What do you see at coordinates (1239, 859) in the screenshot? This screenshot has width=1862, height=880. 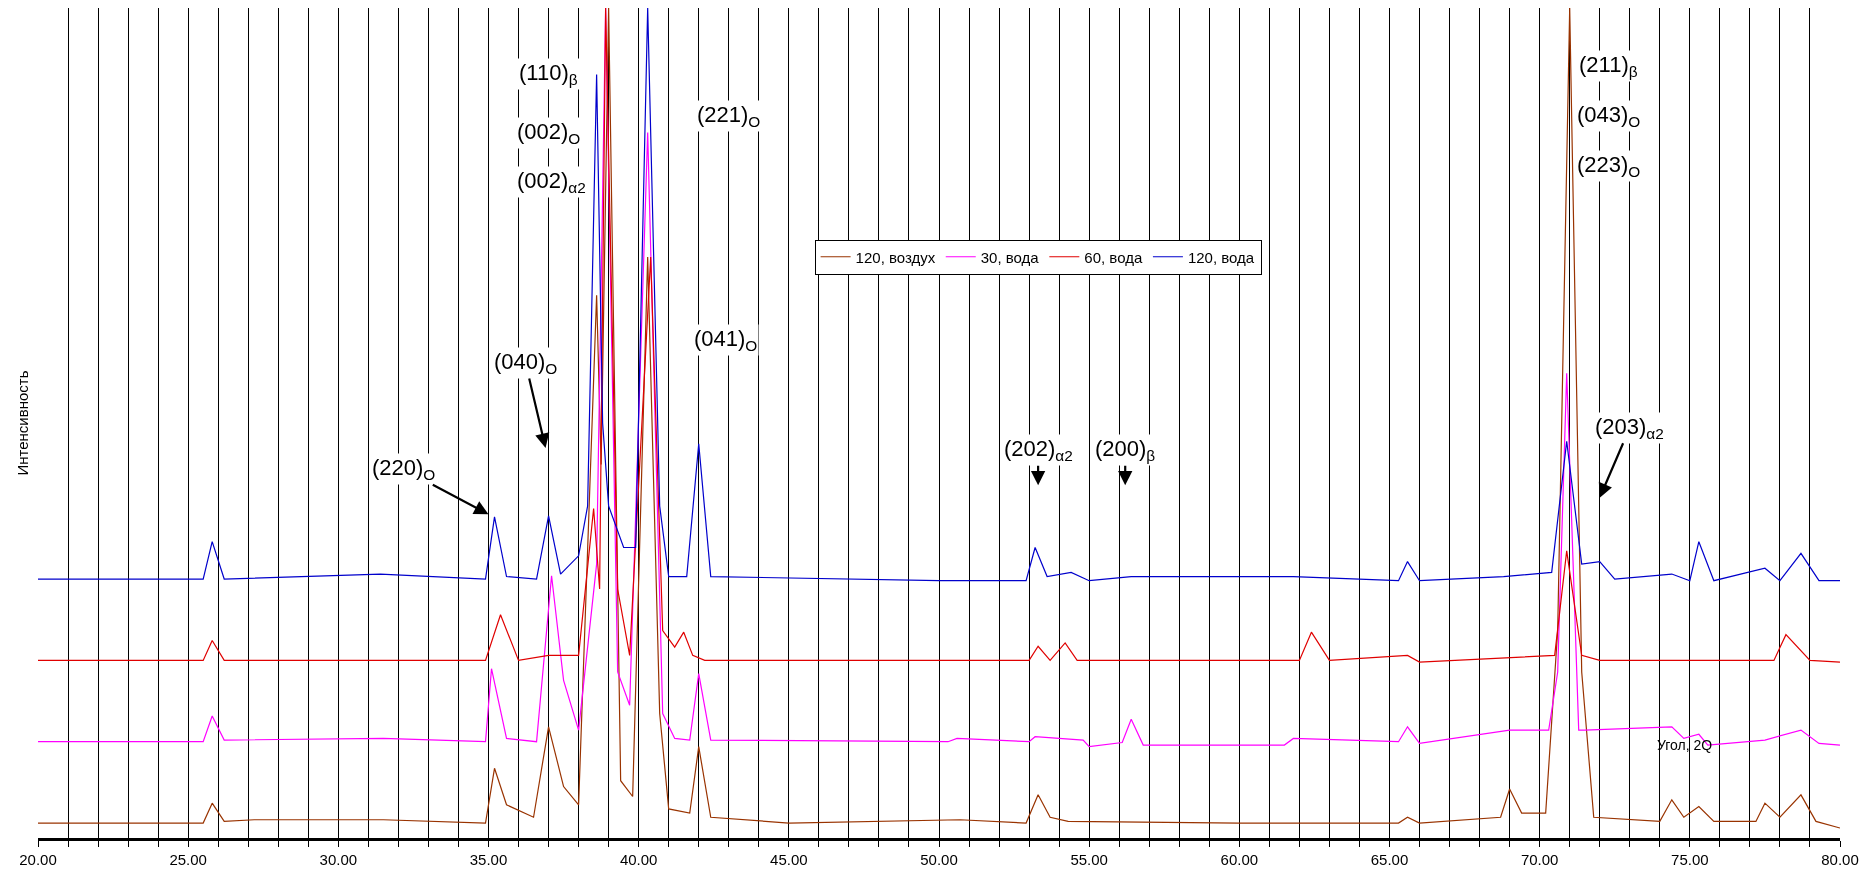 I see `x-tick-label: 60.00` at bounding box center [1239, 859].